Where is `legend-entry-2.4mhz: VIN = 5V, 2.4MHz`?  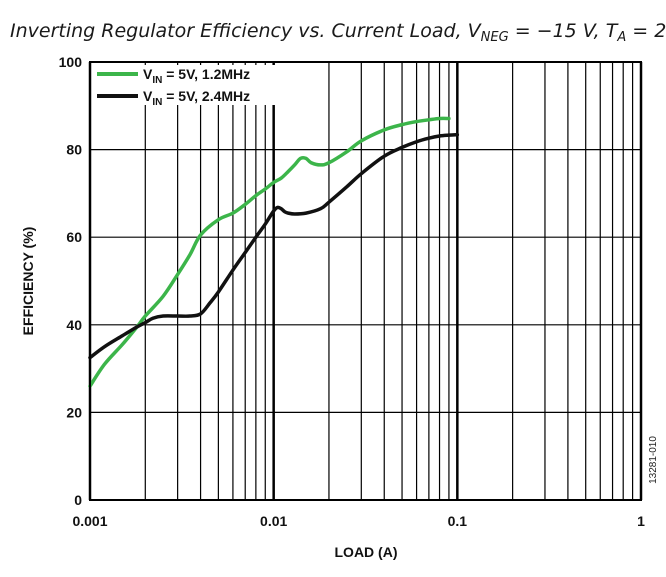 legend-entry-2.4mhz: VIN = 5V, 2.4MHz is located at coordinates (196, 98).